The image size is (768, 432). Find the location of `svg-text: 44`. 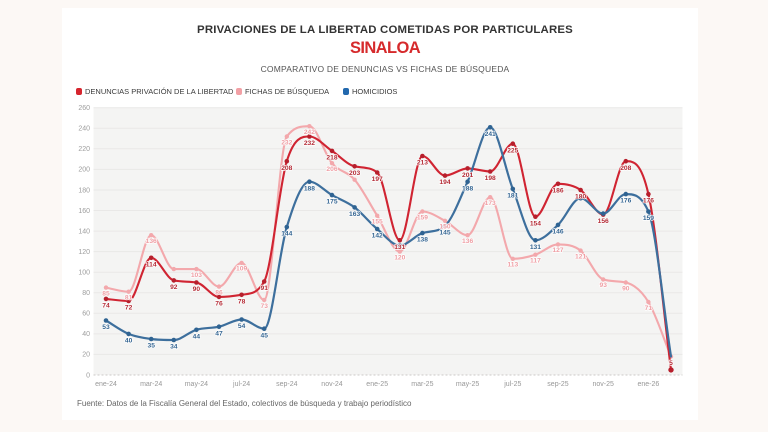

svg-text: 44 is located at coordinates (197, 336).